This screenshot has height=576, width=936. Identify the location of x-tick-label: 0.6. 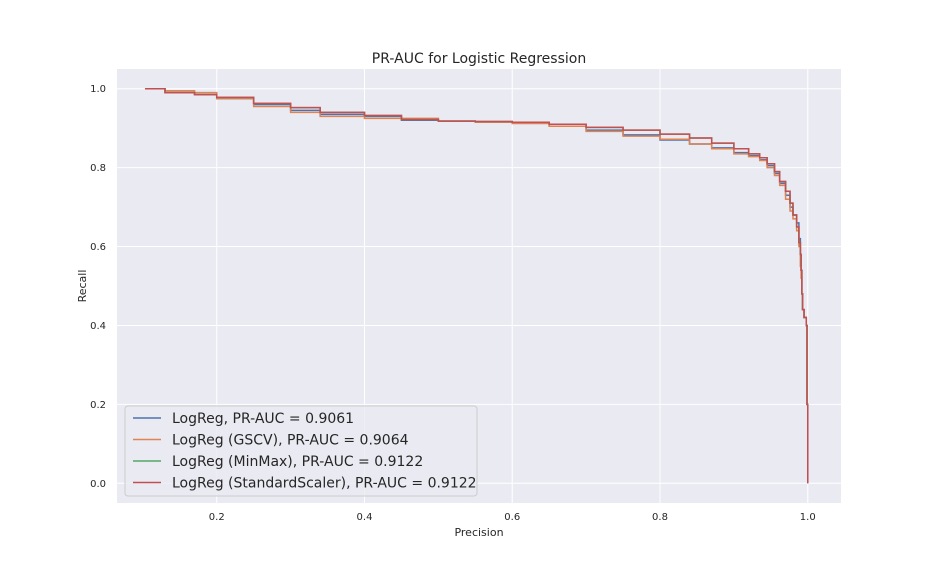
(512, 517).